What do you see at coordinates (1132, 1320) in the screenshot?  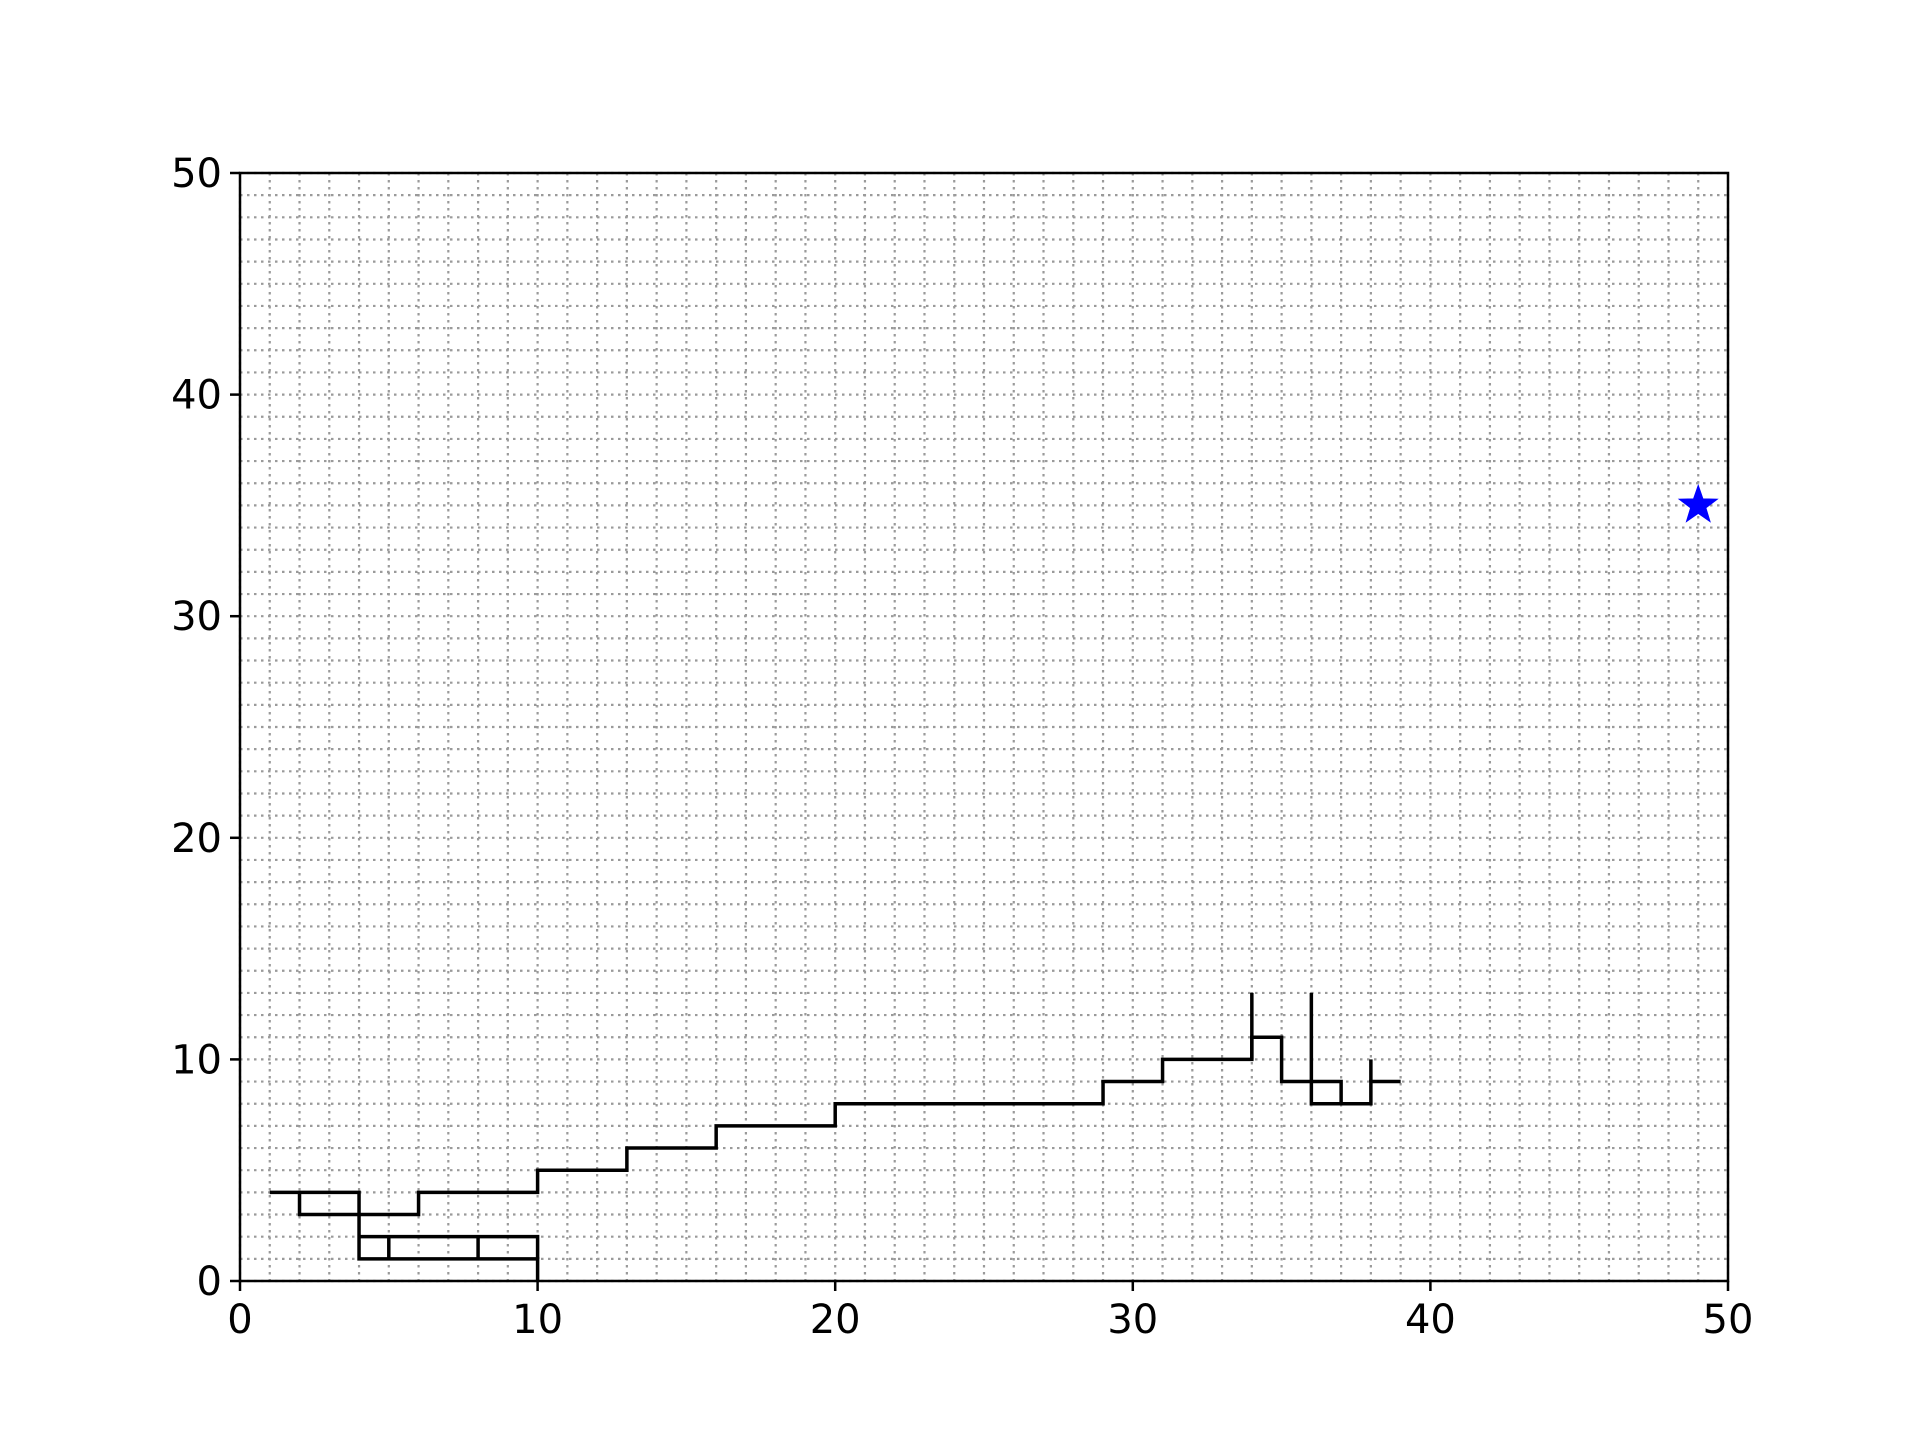 I see `x-tick-label: 30` at bounding box center [1132, 1320].